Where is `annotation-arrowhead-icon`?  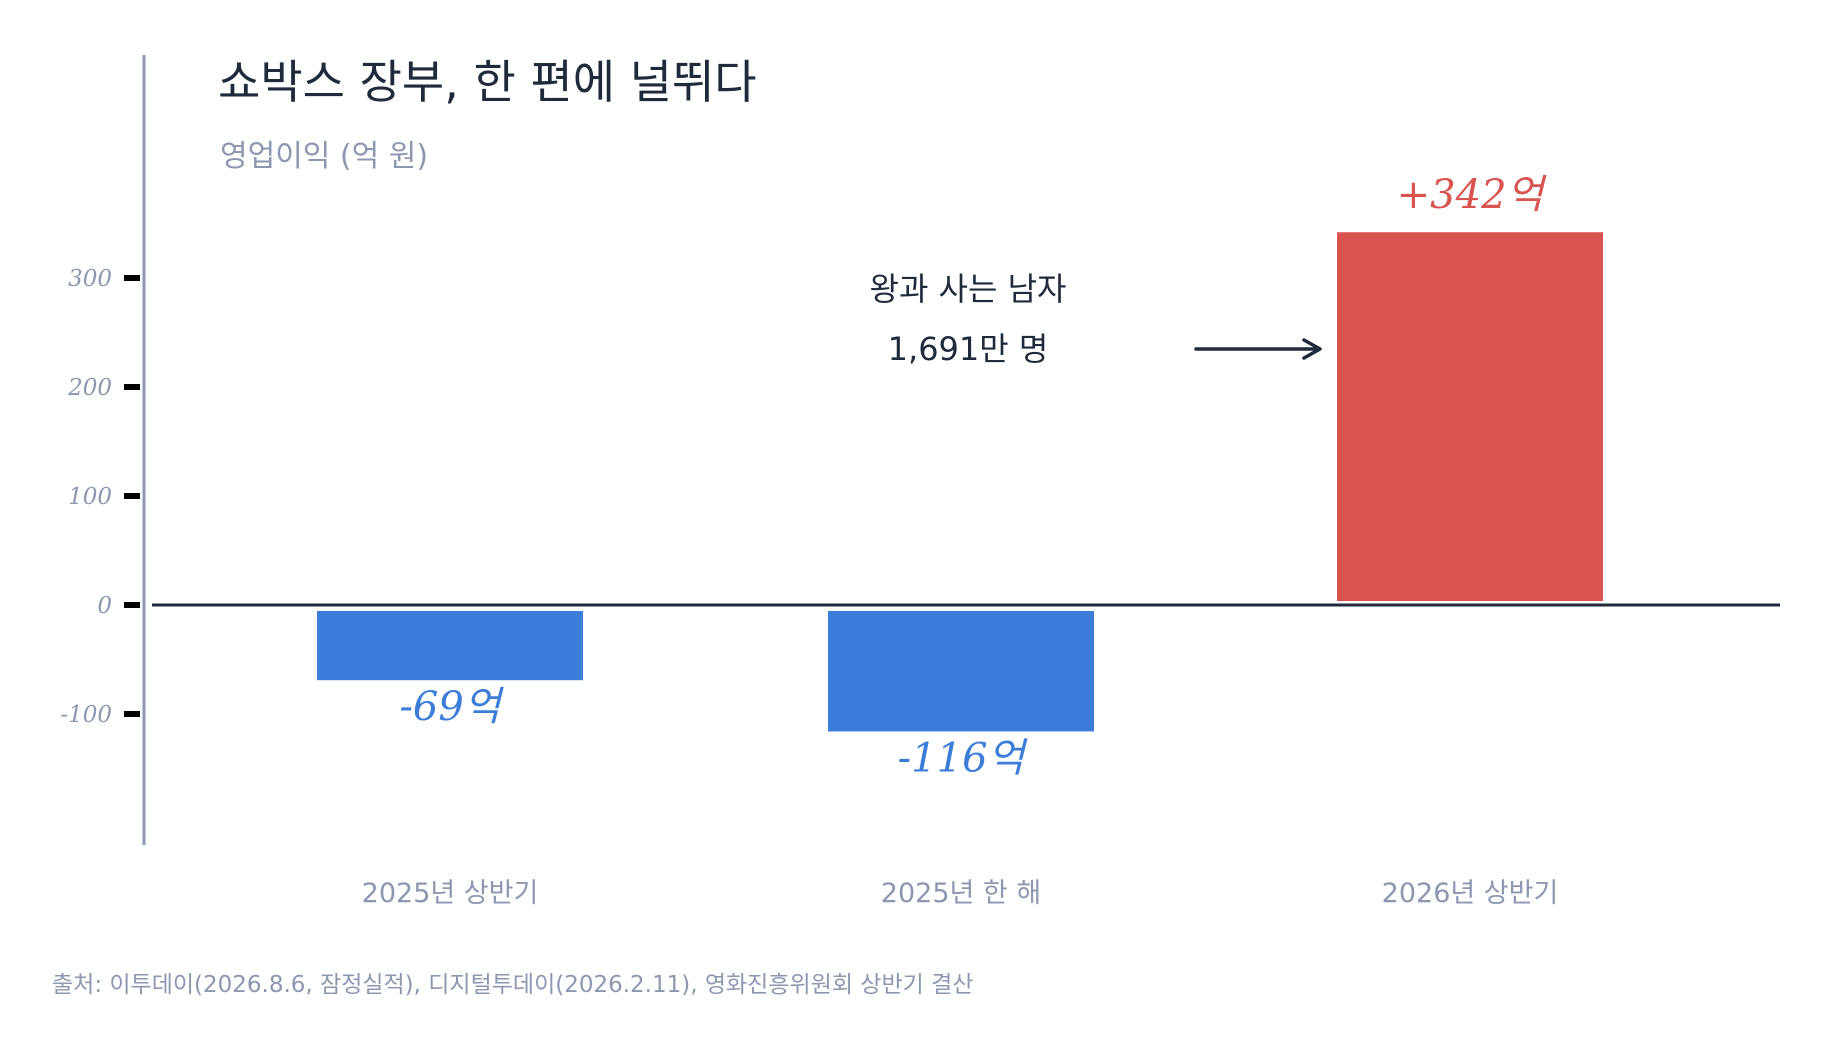
annotation-arrowhead-icon is located at coordinates (1312, 349).